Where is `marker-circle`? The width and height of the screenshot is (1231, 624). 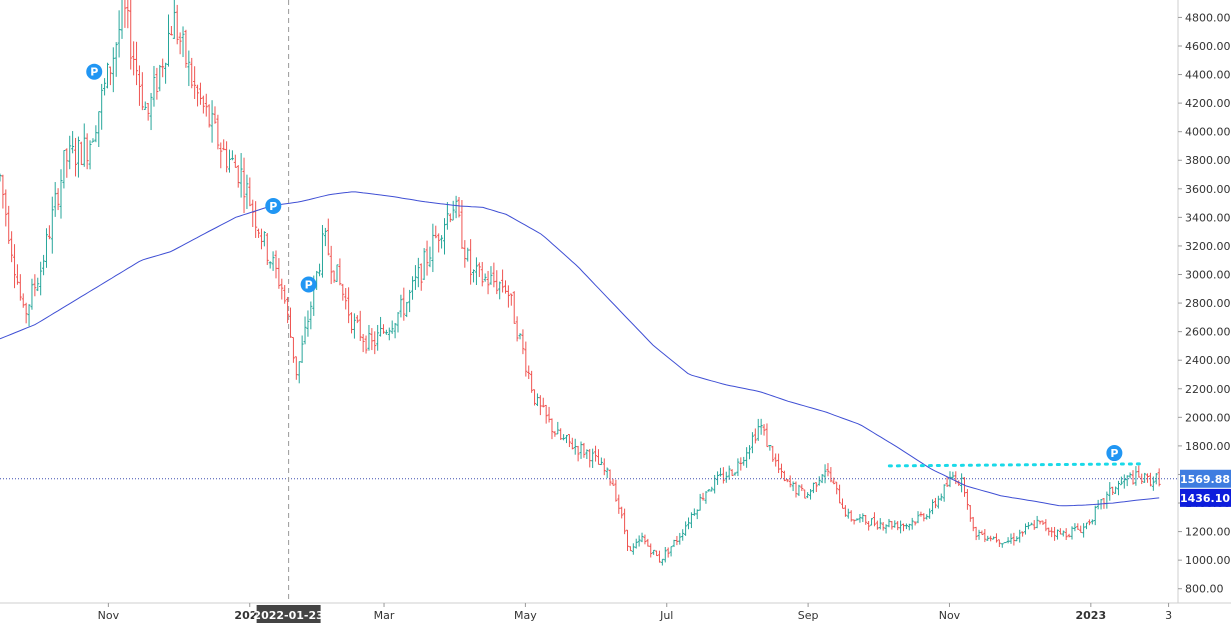
marker-circle is located at coordinates (308, 284).